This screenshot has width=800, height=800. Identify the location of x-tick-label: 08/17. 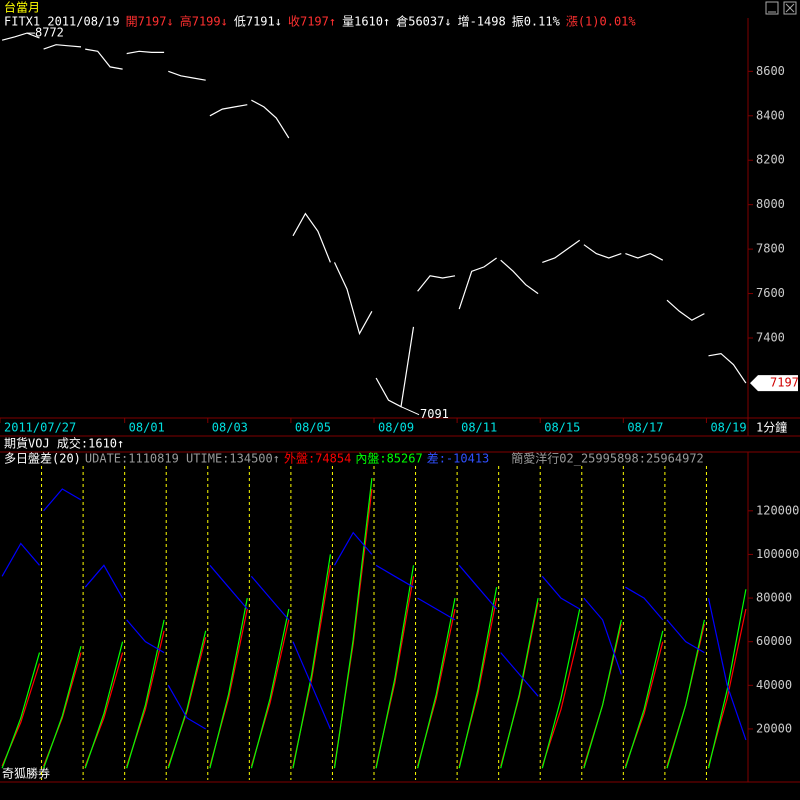
(645, 428).